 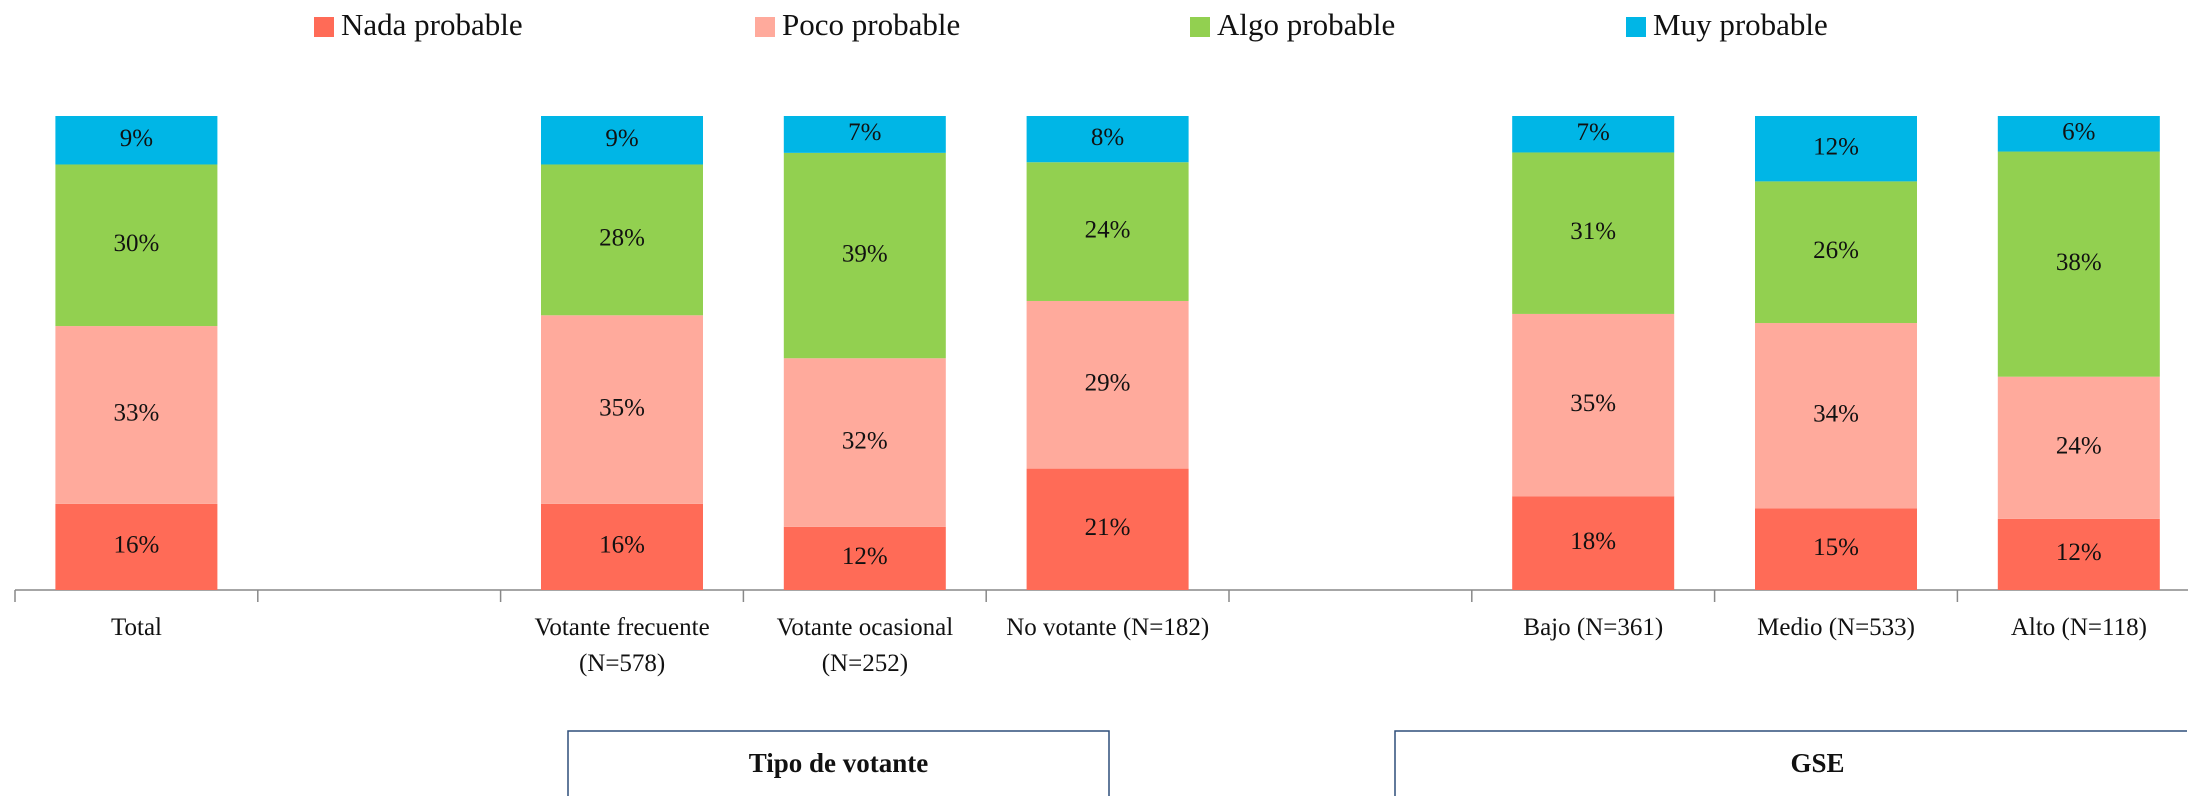 I want to click on data-label: 32%, so click(x=865, y=440).